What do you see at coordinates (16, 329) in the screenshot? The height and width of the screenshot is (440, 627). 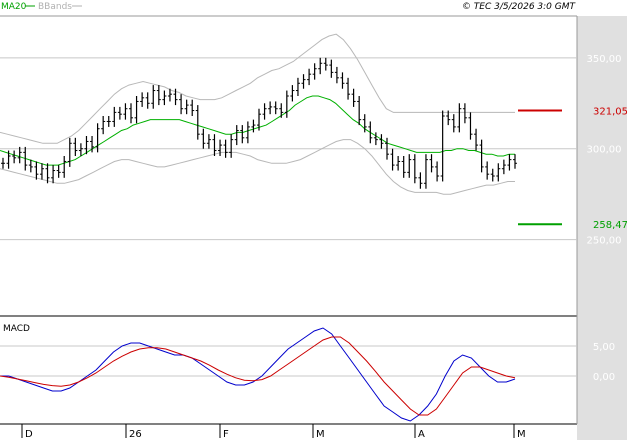 I see `macd-title: MACD` at bounding box center [16, 329].